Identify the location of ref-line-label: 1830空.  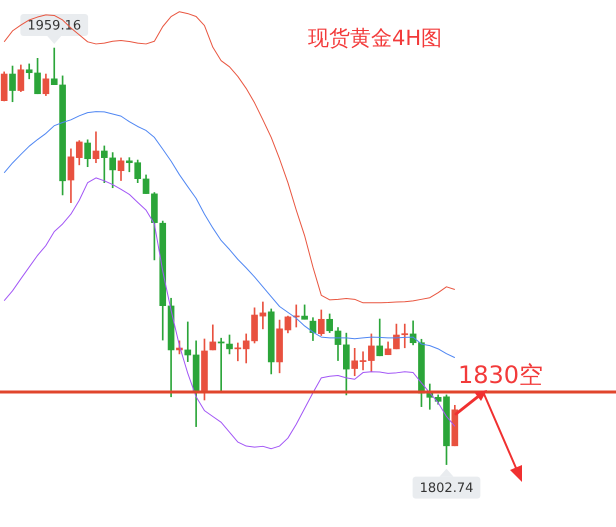
(501, 374).